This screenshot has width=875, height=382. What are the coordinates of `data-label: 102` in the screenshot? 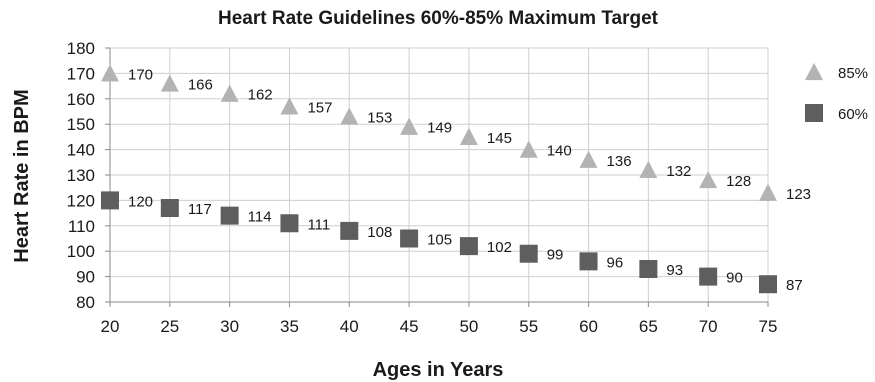 It's located at (499, 247).